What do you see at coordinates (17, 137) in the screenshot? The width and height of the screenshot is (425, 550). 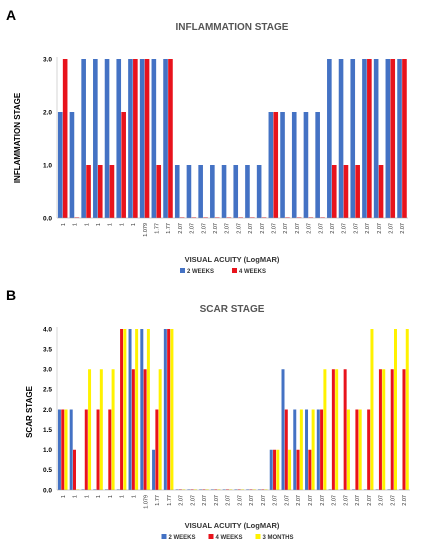 I see `chart-a-ylabel: INFLAMMATION STAGE` at bounding box center [17, 137].